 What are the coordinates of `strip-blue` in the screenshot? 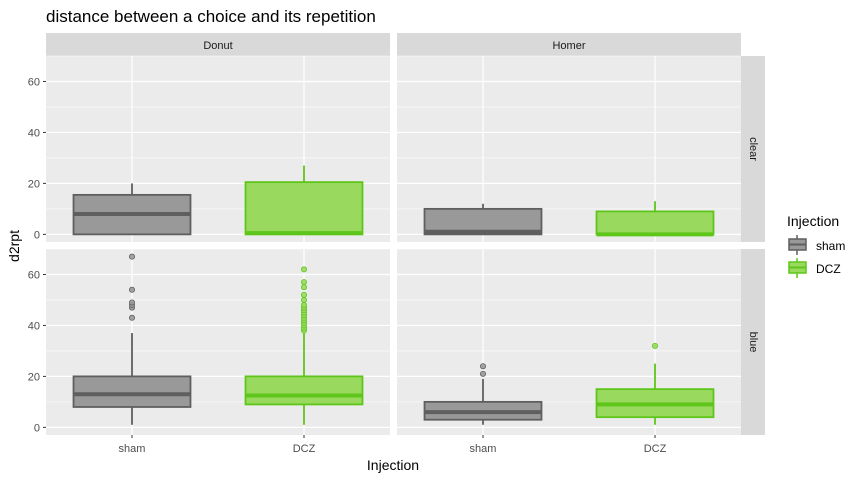 It's located at (753, 342).